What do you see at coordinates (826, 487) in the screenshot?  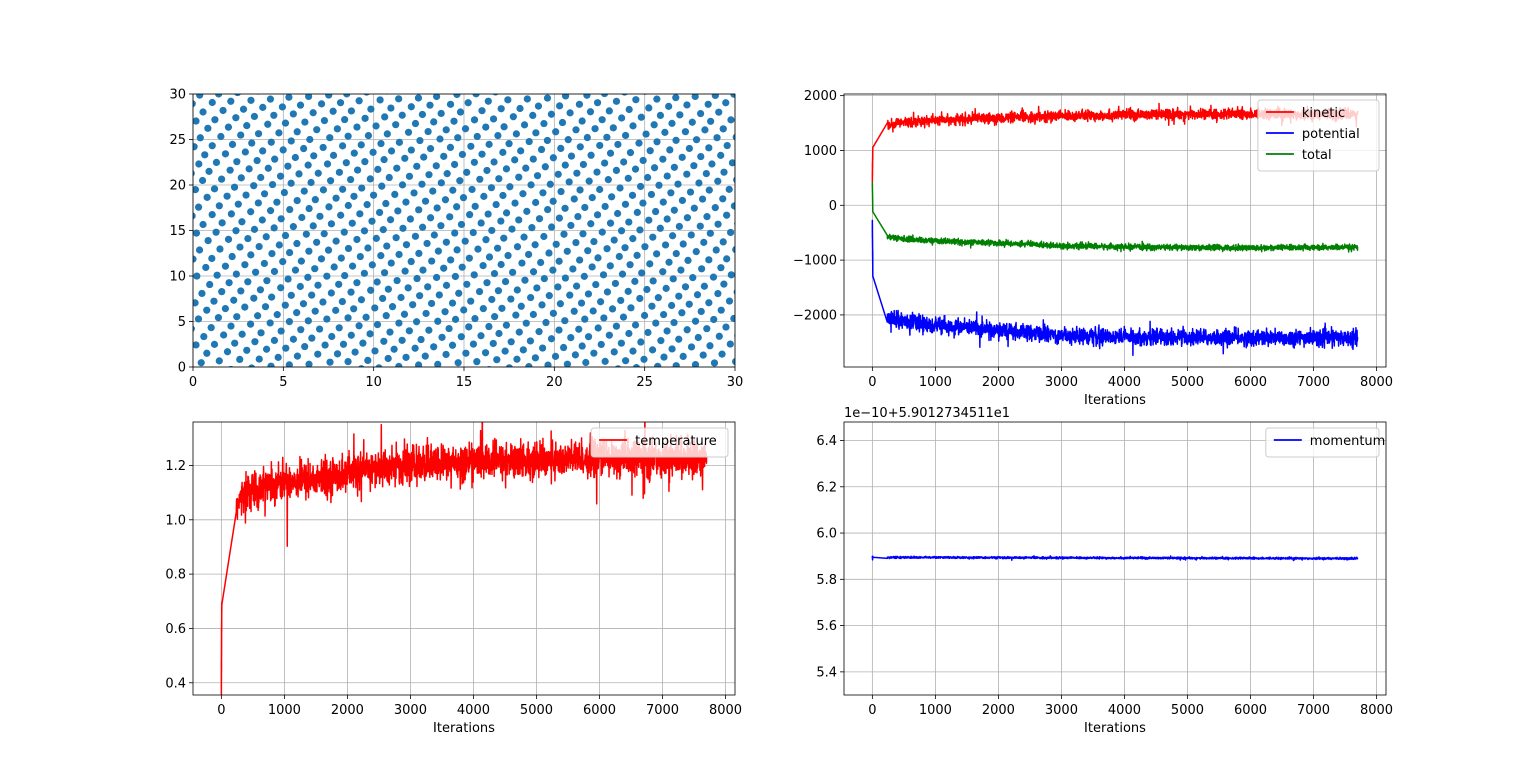 I see `y-tick-label: 6.2` at bounding box center [826, 487].